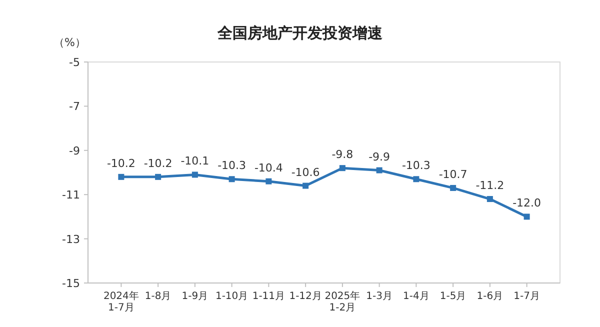  I want to click on data-label: -9.9, so click(379, 157).